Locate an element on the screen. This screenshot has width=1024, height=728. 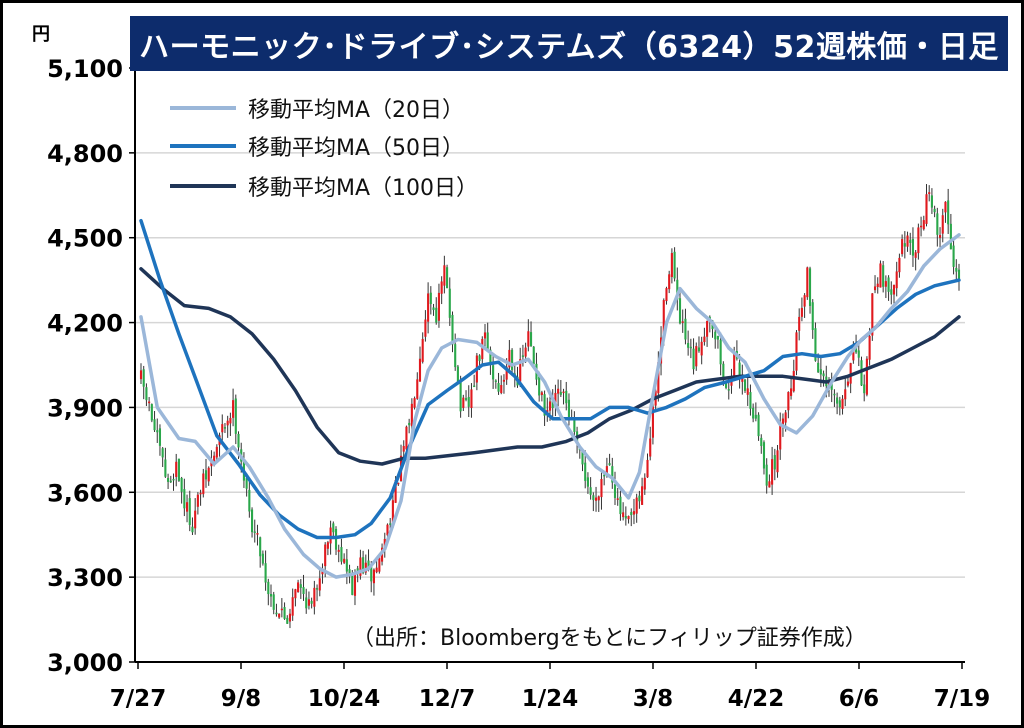
y-axis-unit: 円 is located at coordinates (41, 34).